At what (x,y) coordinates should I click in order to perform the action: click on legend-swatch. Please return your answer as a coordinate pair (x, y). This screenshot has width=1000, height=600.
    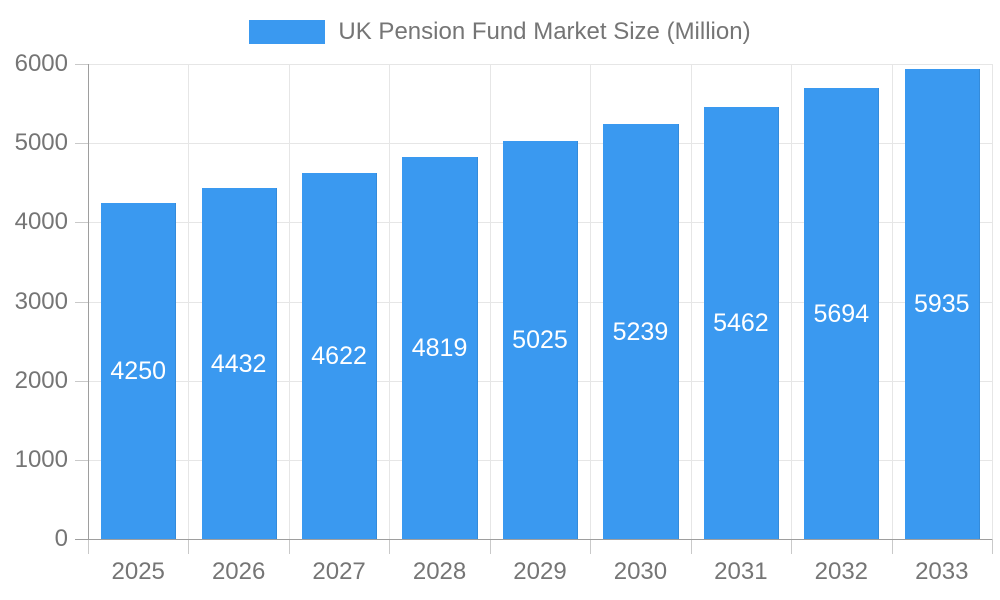
    Looking at the image, I should click on (287, 32).